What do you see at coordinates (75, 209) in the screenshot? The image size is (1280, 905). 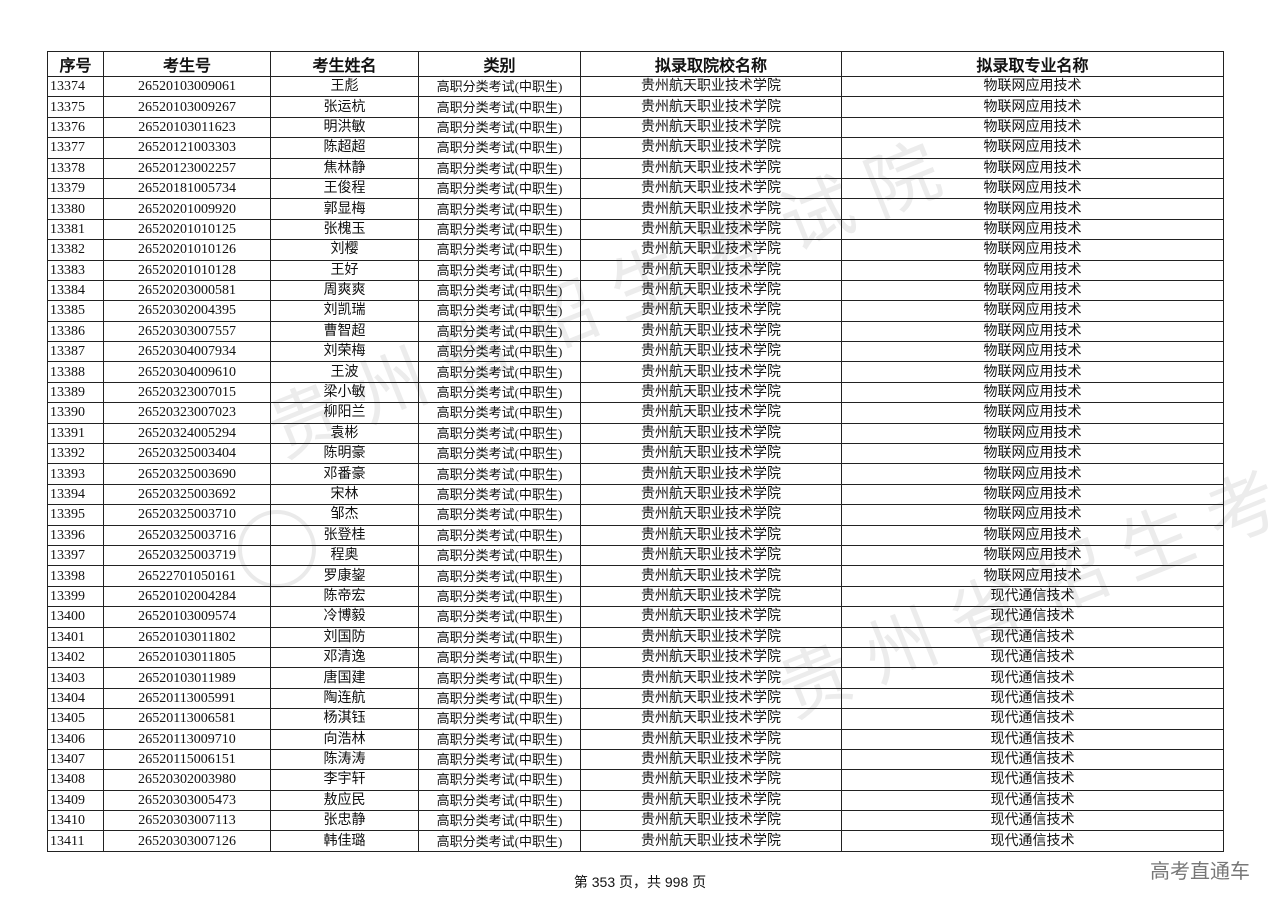 I see `cell-seq: 13380` at bounding box center [75, 209].